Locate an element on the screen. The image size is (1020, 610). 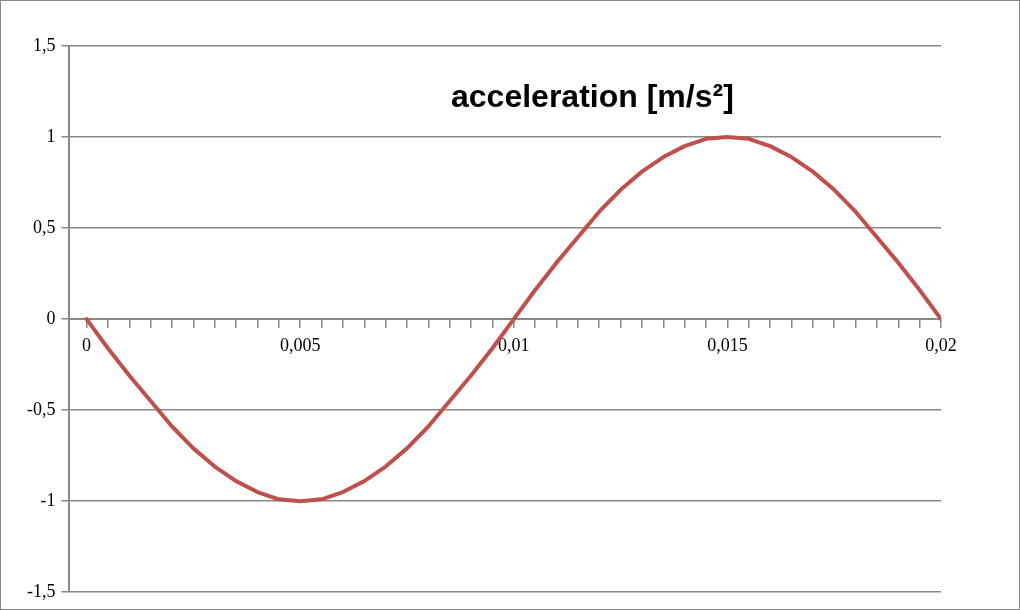
y-tick-label: -1 is located at coordinates (48, 499).